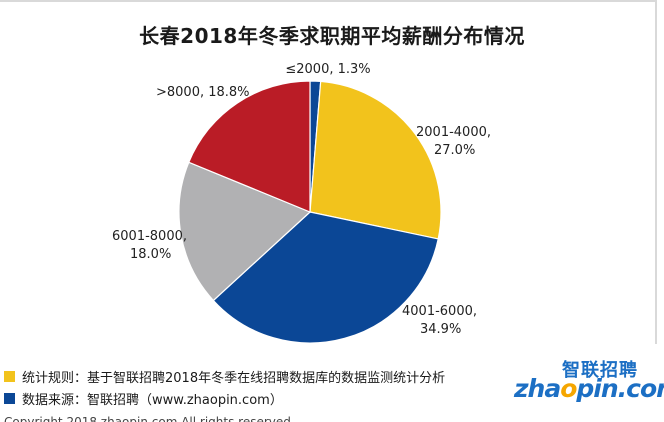  What do you see at coordinates (537, 388) in the screenshot?
I see `logo-en-part1: zha` at bounding box center [537, 388].